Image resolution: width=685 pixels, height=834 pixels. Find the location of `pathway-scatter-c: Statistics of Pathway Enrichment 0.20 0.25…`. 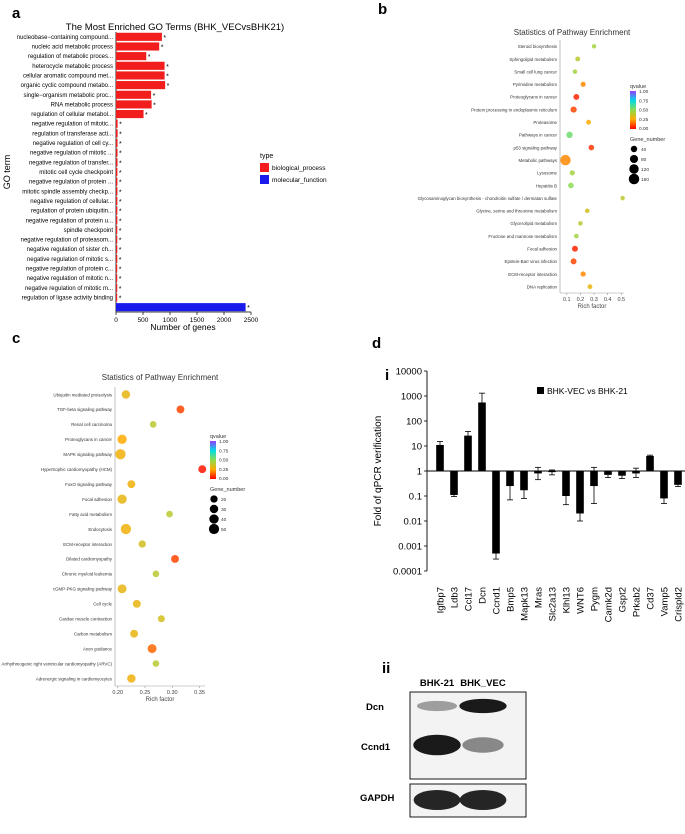

pathway-scatter-c: Statistics of Pathway Enrichment 0.20 0.25… is located at coordinates (124, 538).